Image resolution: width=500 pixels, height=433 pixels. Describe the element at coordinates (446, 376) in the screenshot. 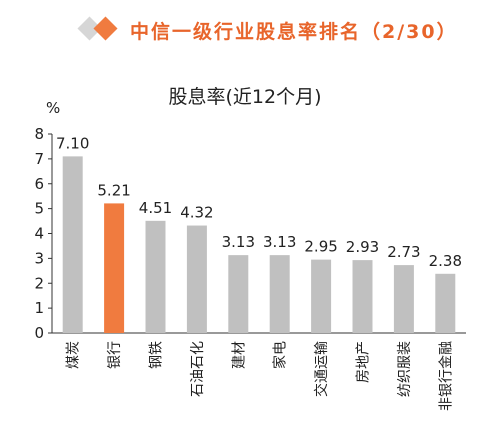

I see `category-label: 非银行金融` at that location.